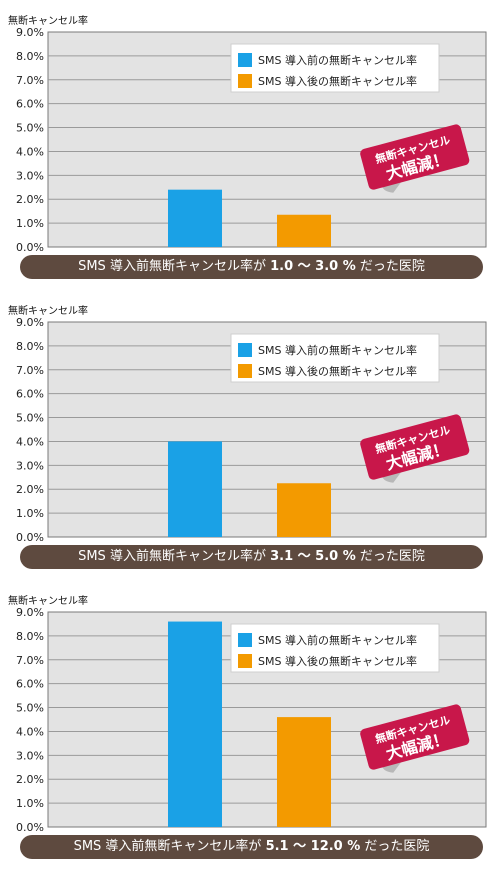  What do you see at coordinates (313, 266) in the screenshot?
I see `banner-range: 1.0 ～ 3.0 %` at bounding box center [313, 266].